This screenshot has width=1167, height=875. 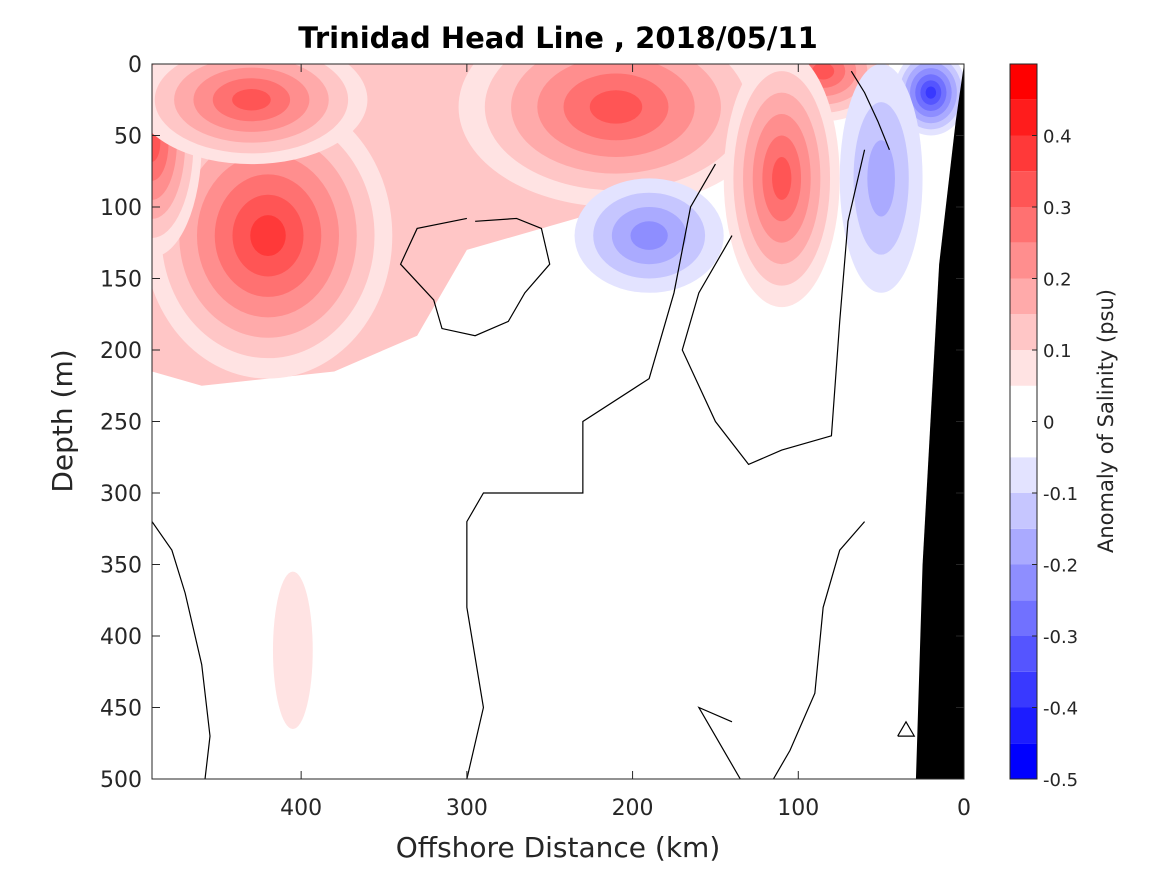 I want to click on x-tick-label: 400, so click(x=301, y=808).